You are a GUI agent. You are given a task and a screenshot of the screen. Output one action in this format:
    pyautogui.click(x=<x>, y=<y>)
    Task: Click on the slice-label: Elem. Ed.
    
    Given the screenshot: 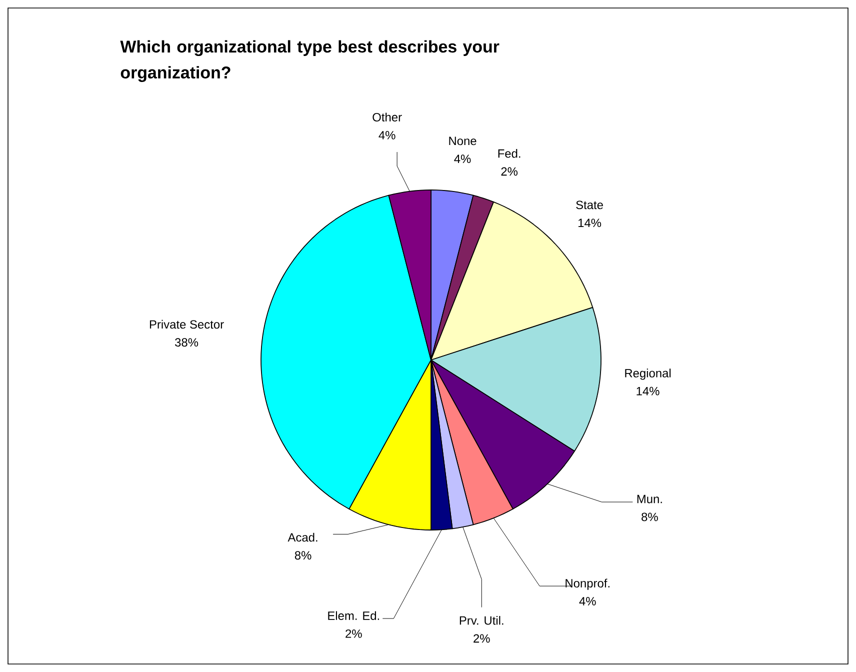 What is the action you would take?
    pyautogui.click(x=354, y=615)
    